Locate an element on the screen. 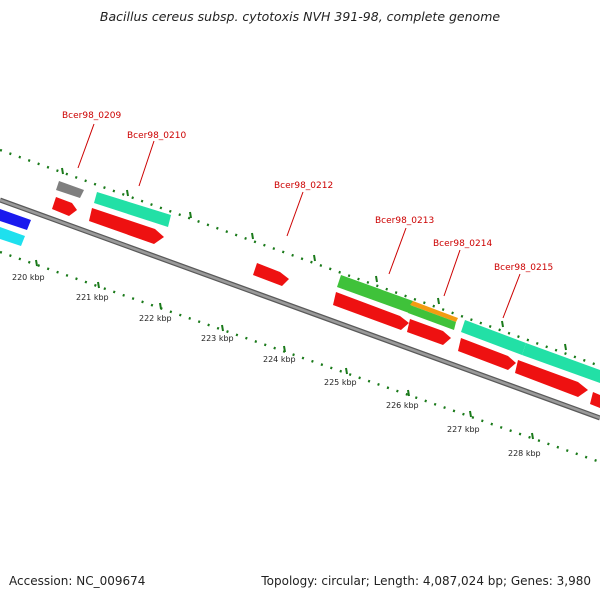  gene-feature-green is located at coordinates (375, 294).